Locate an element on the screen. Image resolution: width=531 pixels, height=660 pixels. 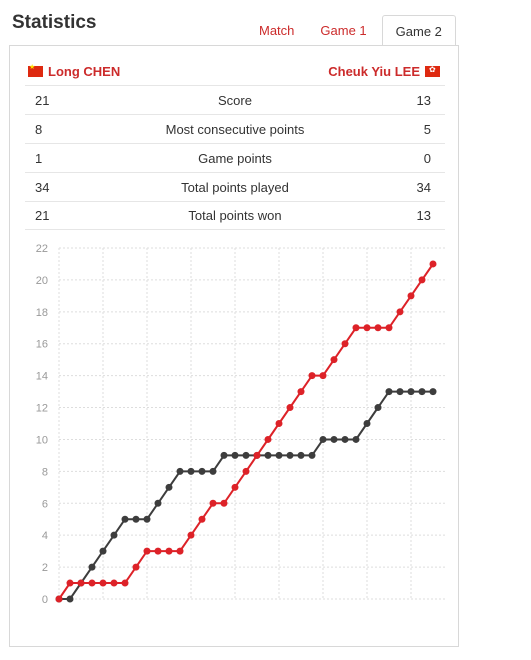
y-tick-label: 6 is located at coordinates (45, 504).